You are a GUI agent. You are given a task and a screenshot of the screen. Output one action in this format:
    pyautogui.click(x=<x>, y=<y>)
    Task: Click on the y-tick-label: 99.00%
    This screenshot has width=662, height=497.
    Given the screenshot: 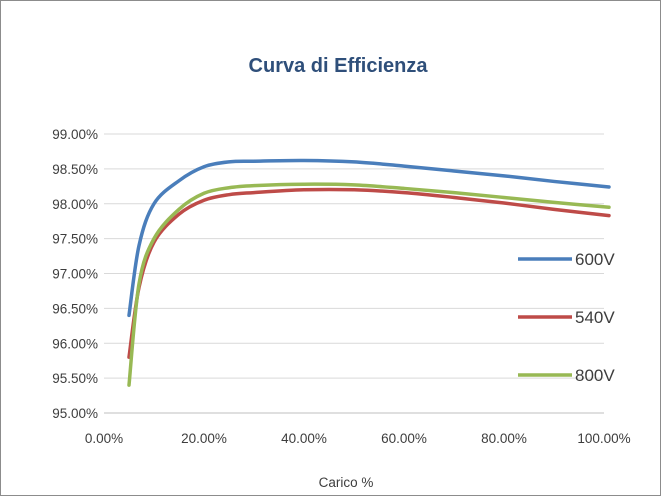 What is the action you would take?
    pyautogui.click(x=75, y=134)
    